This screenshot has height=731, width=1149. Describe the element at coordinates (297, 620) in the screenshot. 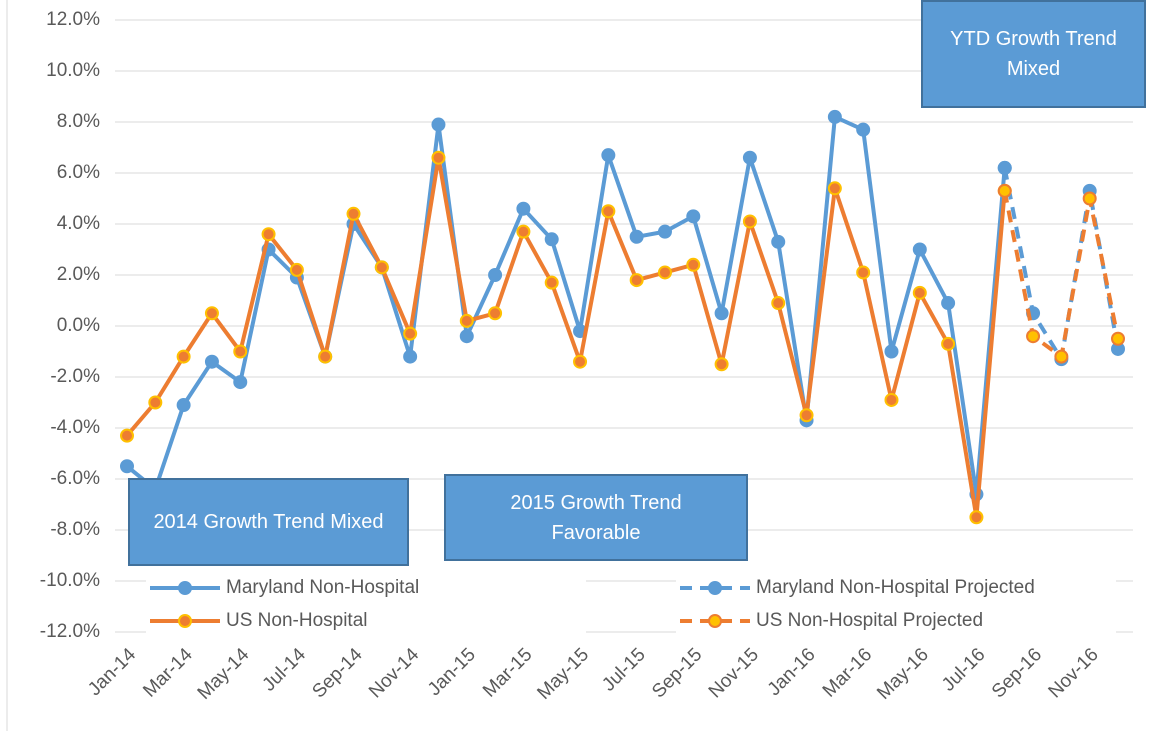

I see `legend-label: US Non-Hospital` at that location.